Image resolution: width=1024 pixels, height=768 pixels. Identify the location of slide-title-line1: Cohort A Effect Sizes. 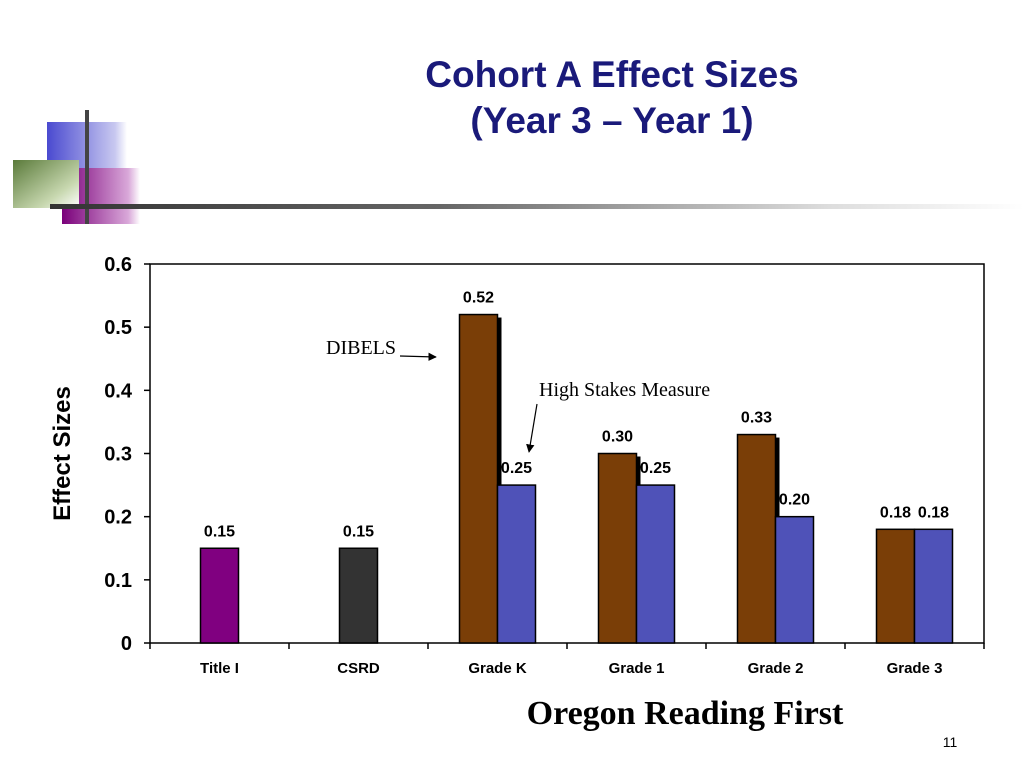
(612, 74).